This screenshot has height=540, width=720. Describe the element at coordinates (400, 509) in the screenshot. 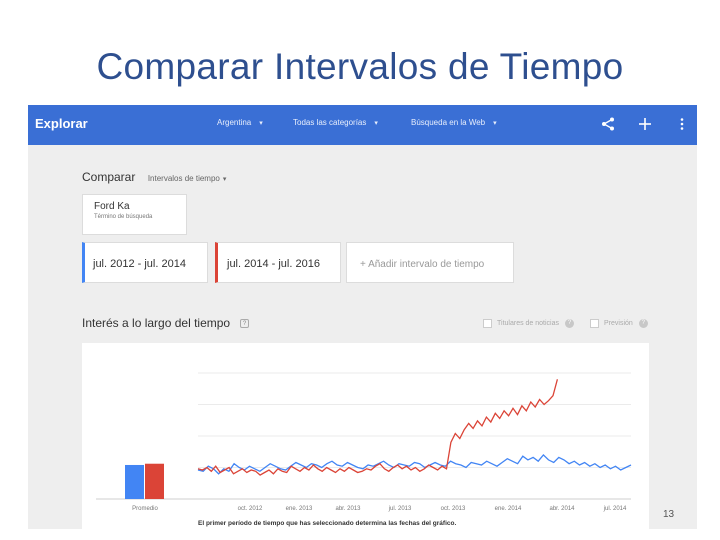

I see `x-tick-label: jul. 2013` at that location.